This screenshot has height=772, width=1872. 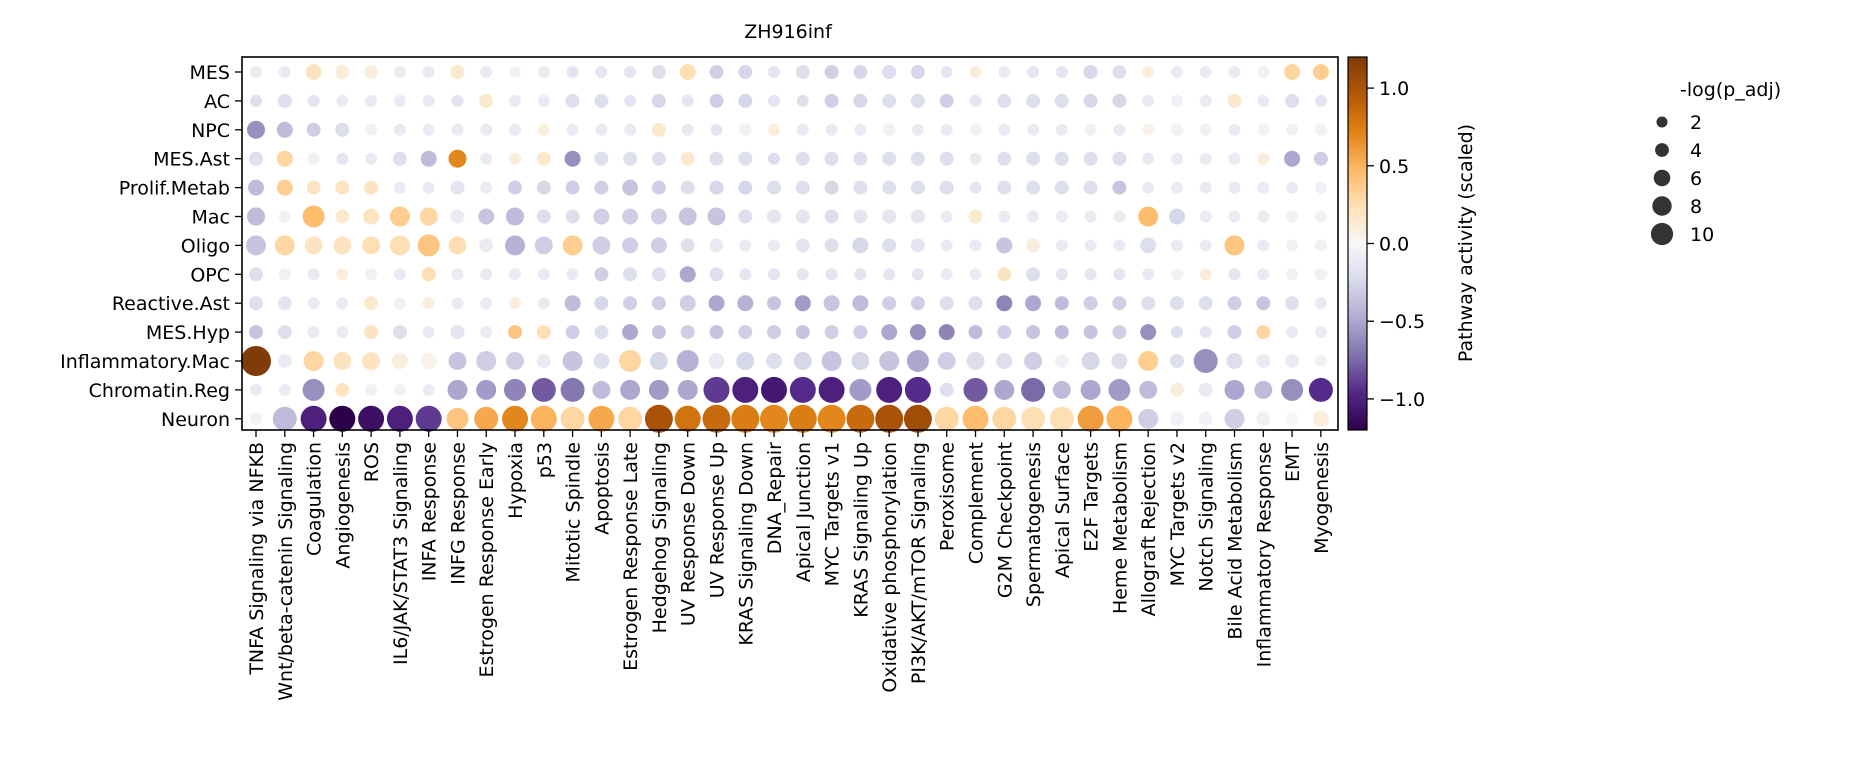 I want to click on column-label: UV Response Down, so click(x=689, y=534).